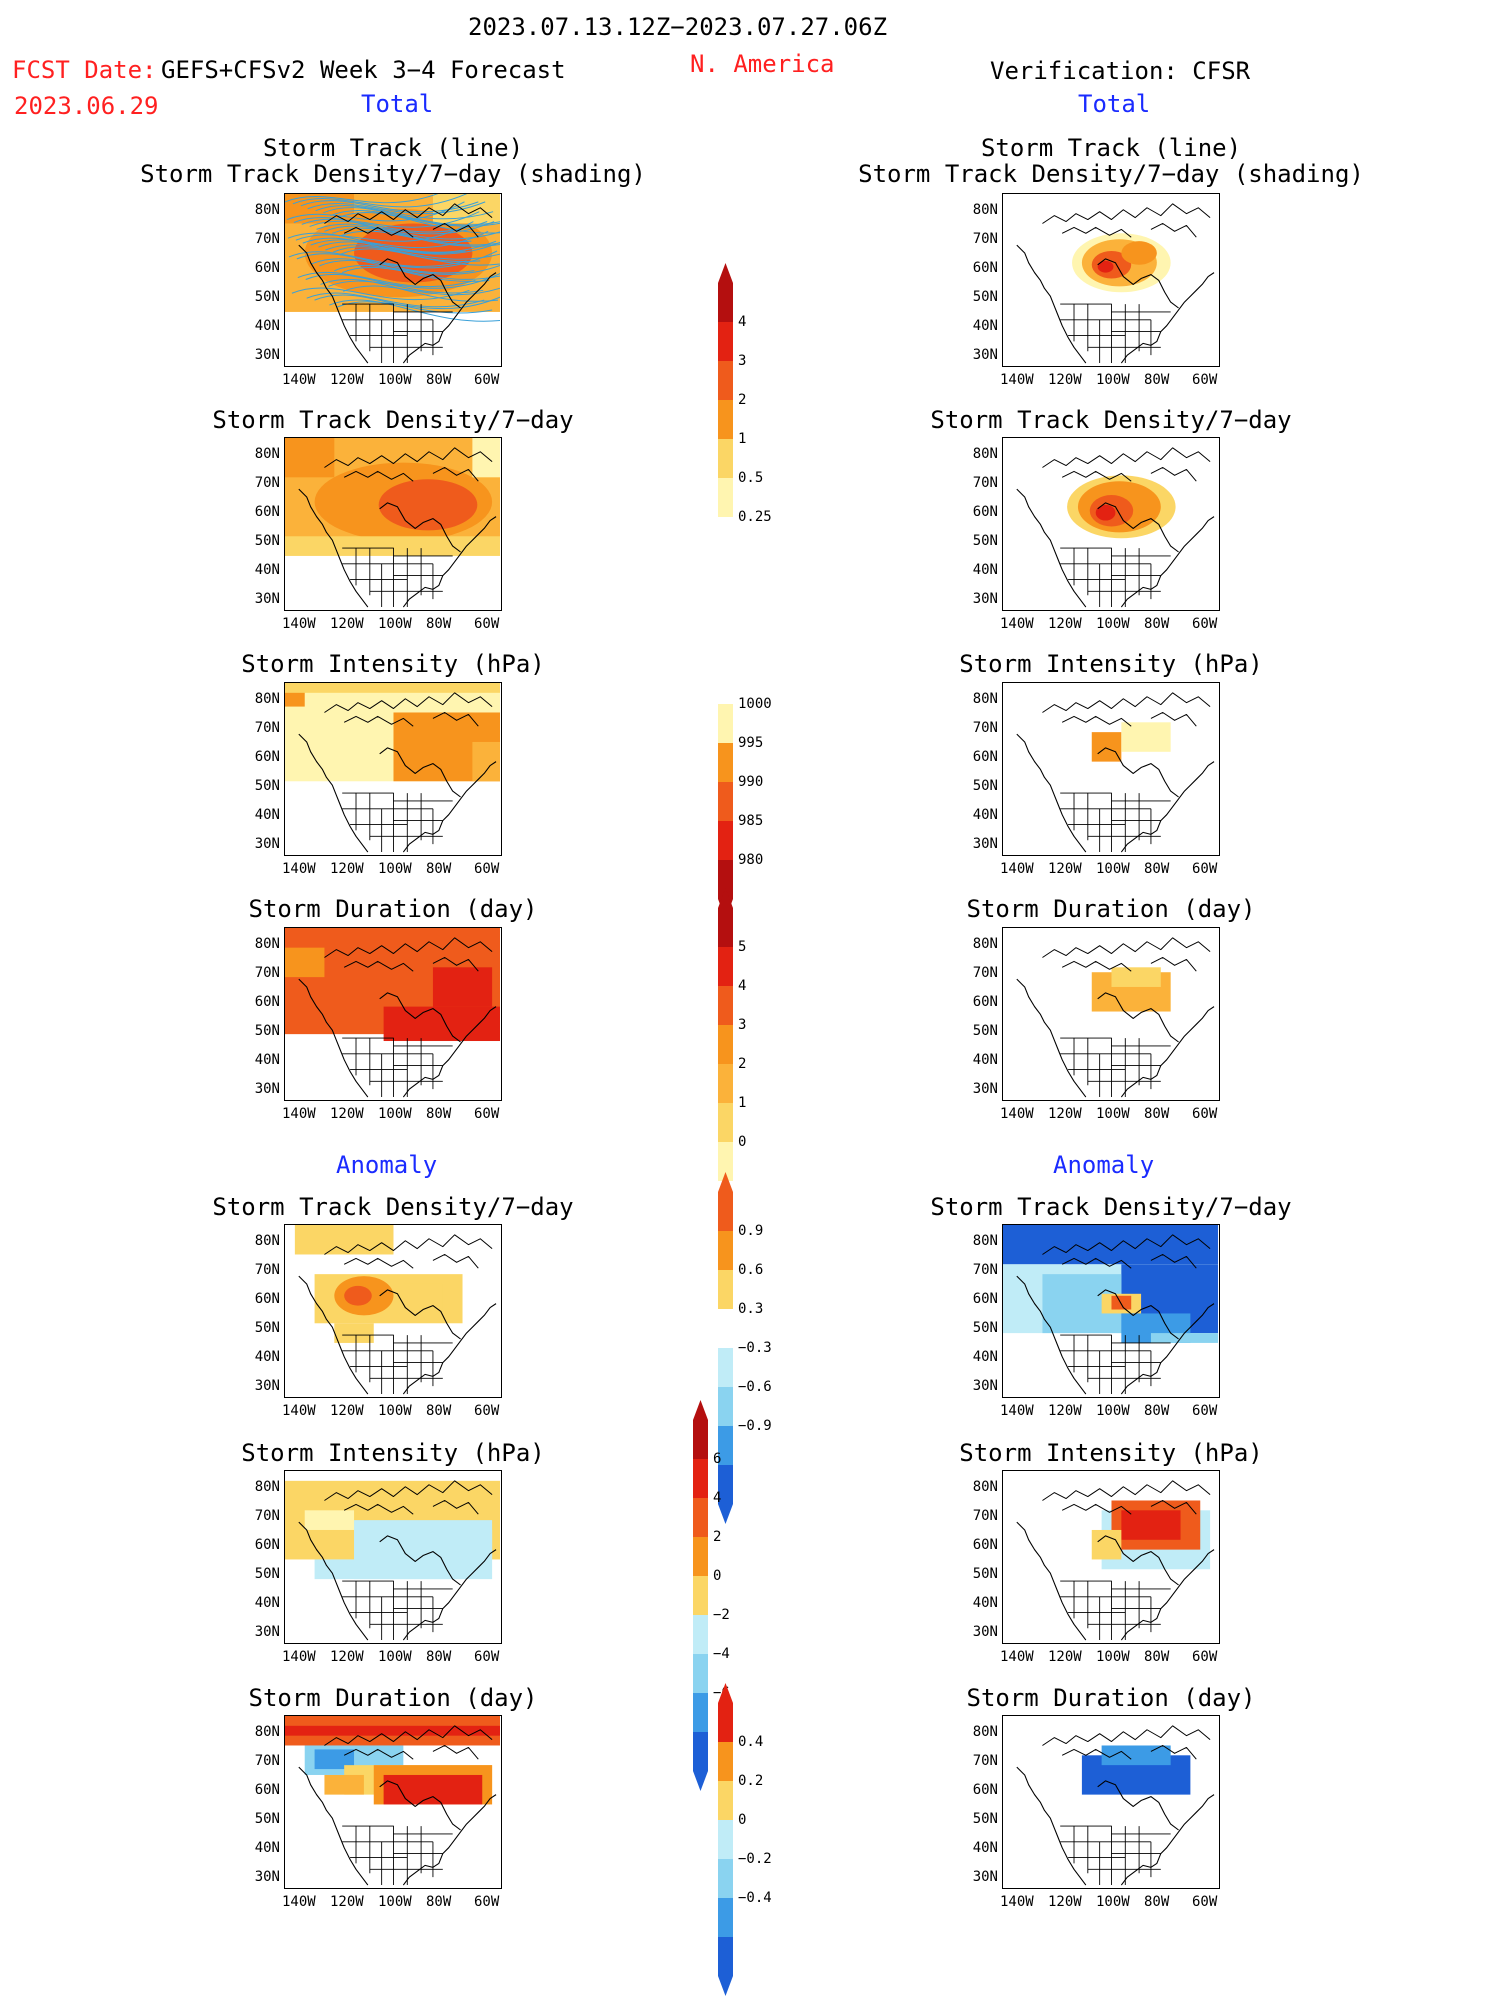 The width and height of the screenshot is (1487, 1996). What do you see at coordinates (397, 104) in the screenshot?
I see `section-total-left: Total` at bounding box center [397, 104].